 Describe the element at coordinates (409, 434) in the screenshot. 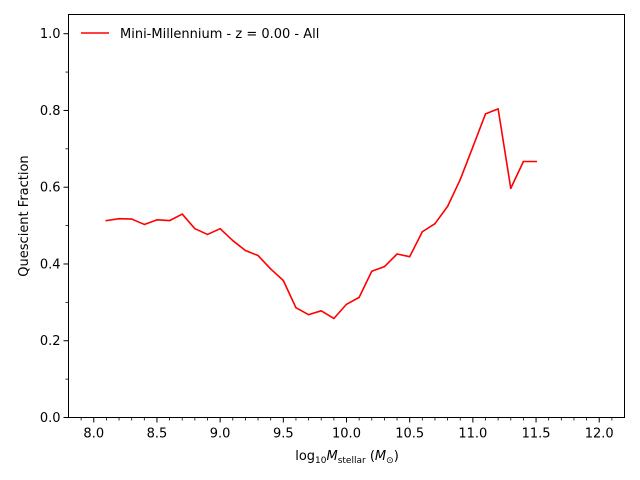

I see `x-tick-label: 10.5` at that location.